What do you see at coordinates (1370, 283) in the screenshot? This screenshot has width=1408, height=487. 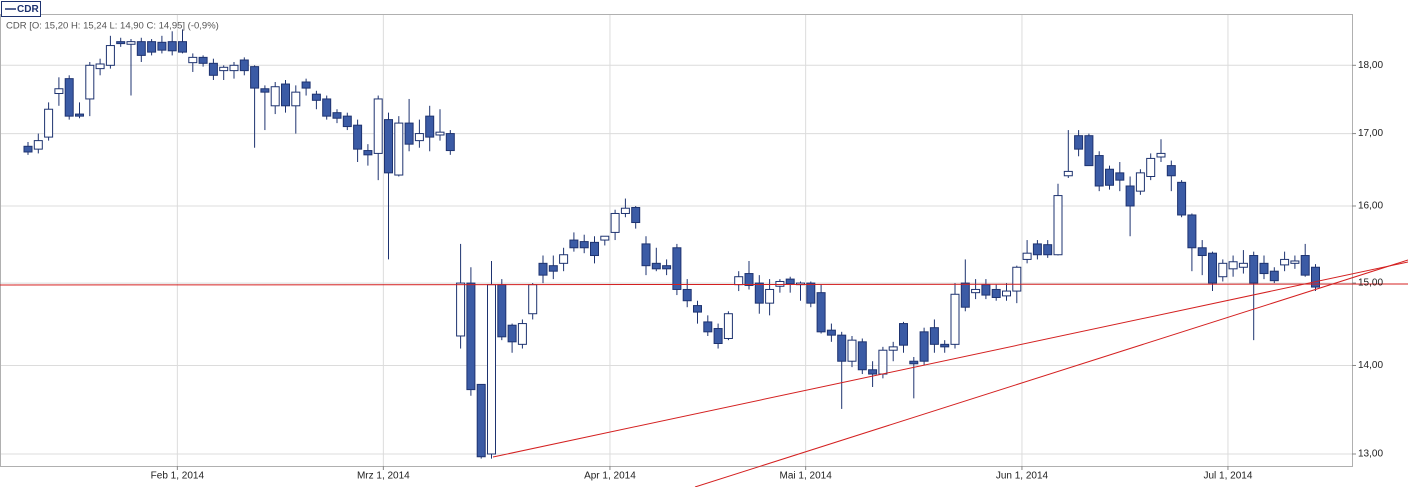 I see `y-tick-label: 15,00` at bounding box center [1370, 283].